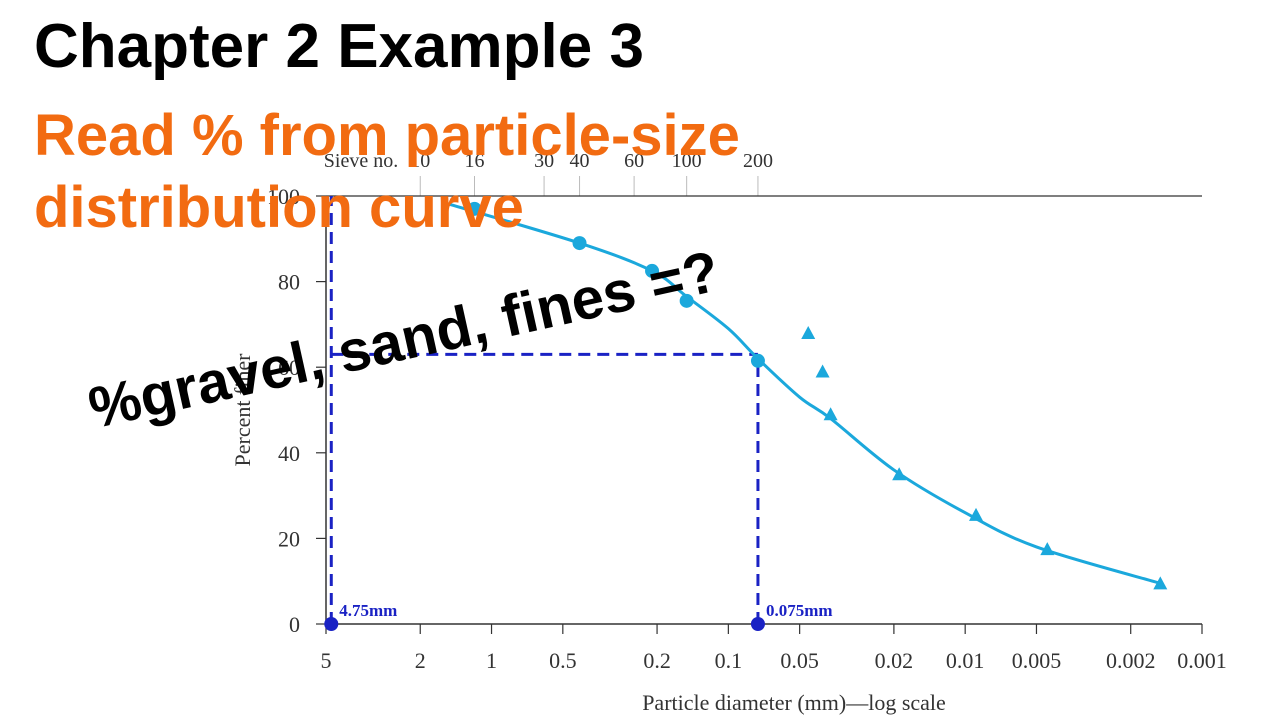 Image resolution: width=1280 pixels, height=720 pixels. I want to click on sieve-number: 16, so click(475, 161).